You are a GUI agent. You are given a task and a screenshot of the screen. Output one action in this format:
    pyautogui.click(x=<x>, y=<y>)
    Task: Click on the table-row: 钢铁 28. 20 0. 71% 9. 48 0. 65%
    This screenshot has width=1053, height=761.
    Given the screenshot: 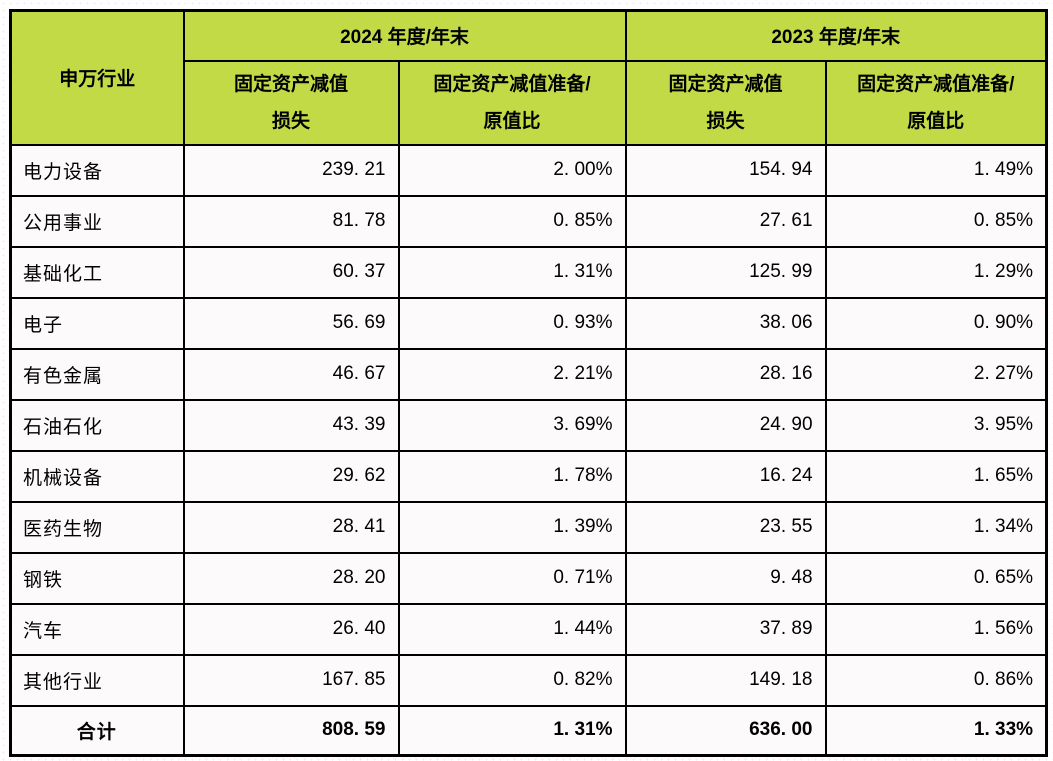 What is the action you would take?
    pyautogui.click(x=528, y=578)
    